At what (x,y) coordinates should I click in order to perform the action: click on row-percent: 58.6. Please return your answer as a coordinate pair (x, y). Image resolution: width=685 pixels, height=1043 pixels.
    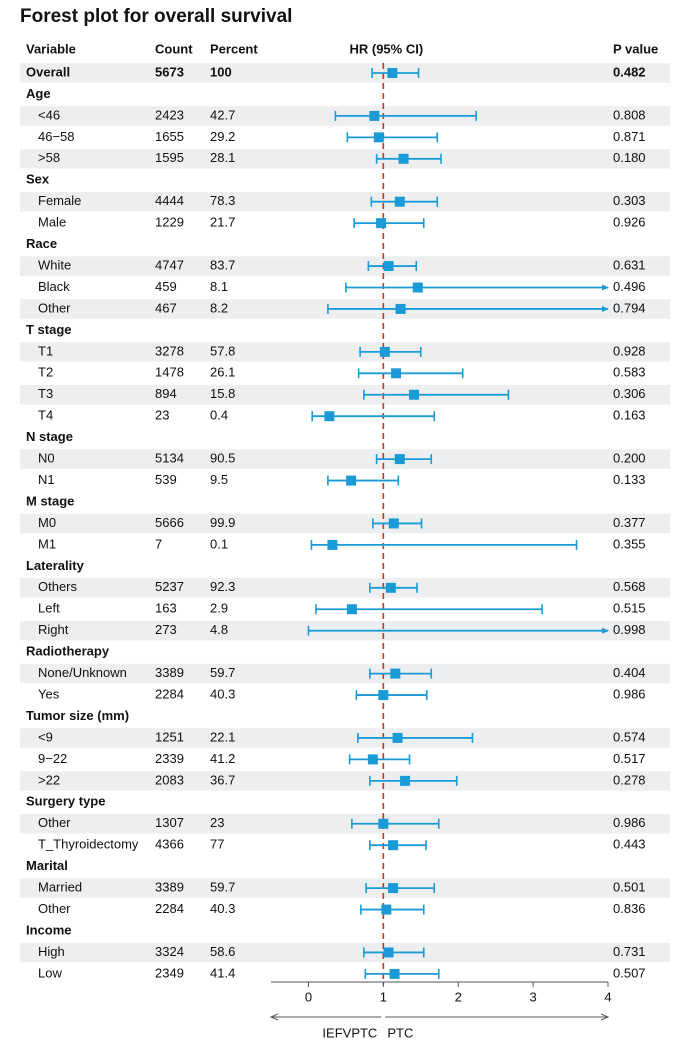
    Looking at the image, I should click on (222, 951).